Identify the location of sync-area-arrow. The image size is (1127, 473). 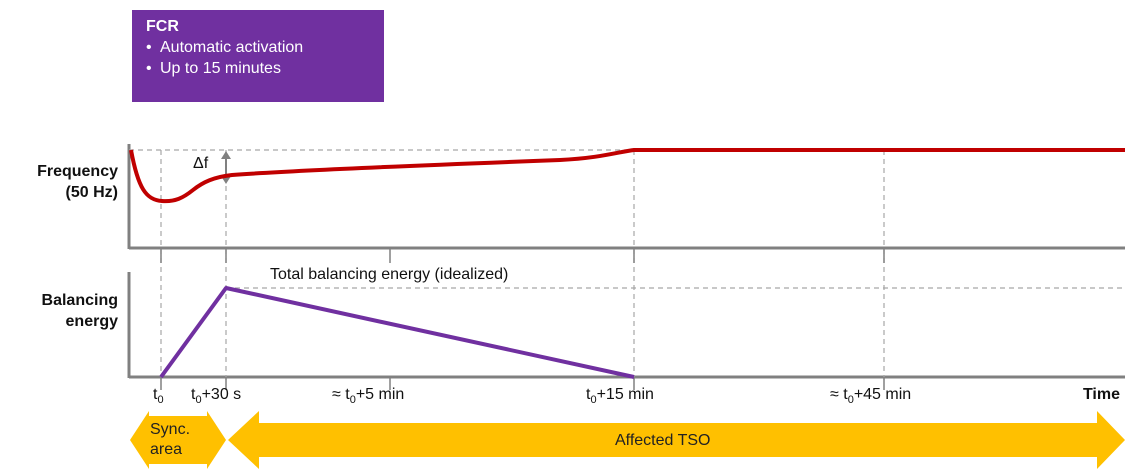
(178, 440).